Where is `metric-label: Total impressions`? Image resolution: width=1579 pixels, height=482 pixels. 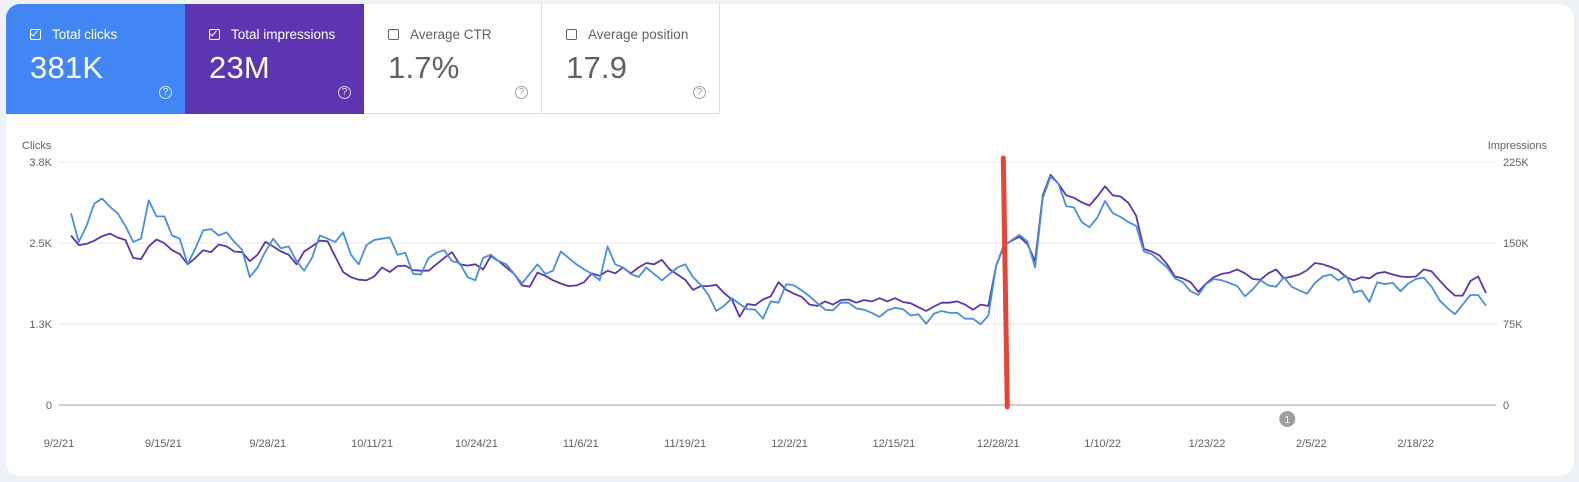
metric-label: Total impressions is located at coordinates (283, 34).